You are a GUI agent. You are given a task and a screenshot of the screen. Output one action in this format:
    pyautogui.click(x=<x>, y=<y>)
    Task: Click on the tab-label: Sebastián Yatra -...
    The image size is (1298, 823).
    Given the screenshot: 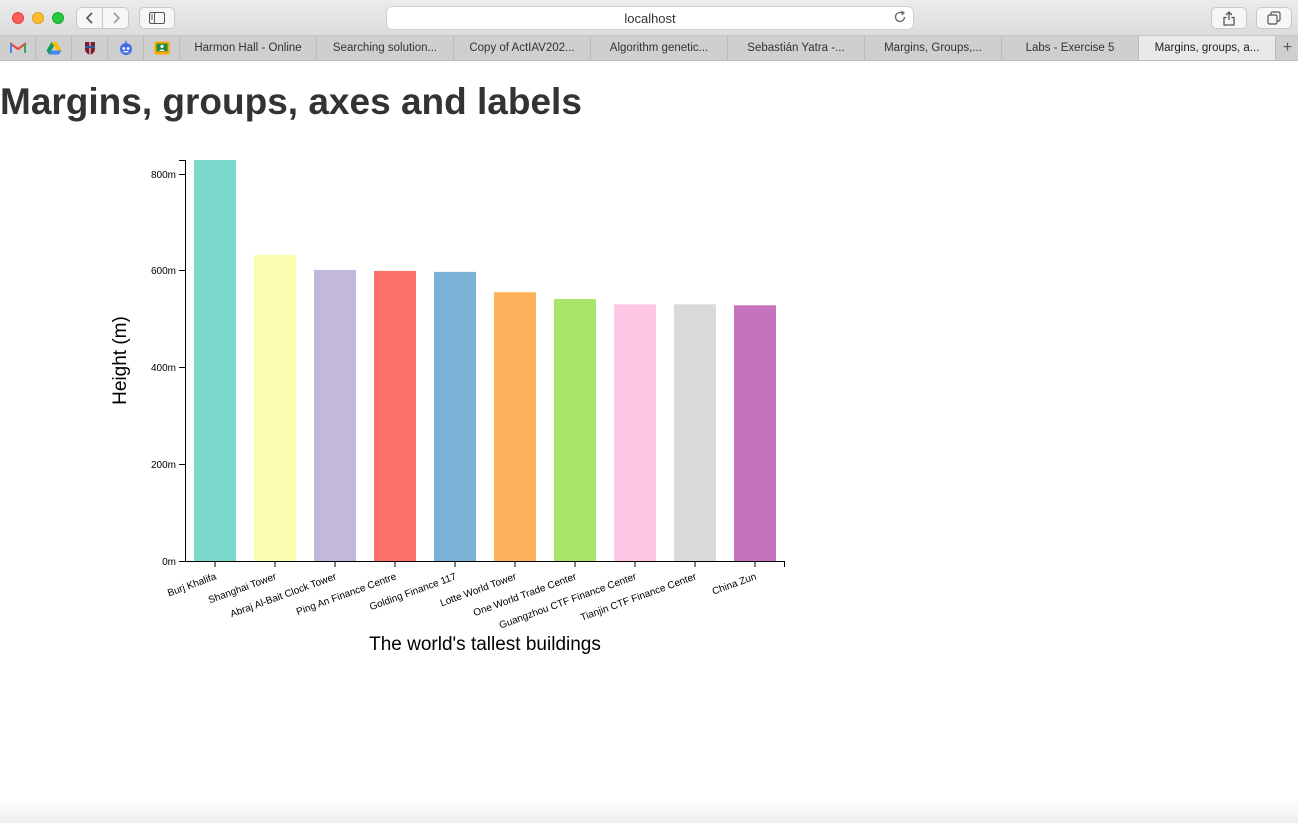 What is the action you would take?
    pyautogui.click(x=796, y=48)
    